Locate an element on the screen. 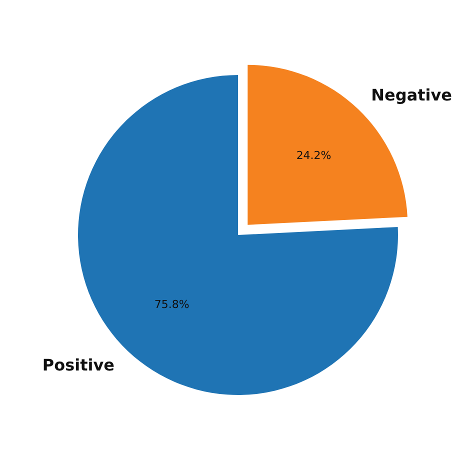 This screenshot has height=474, width=474. slice-label: Positive is located at coordinates (78, 364).